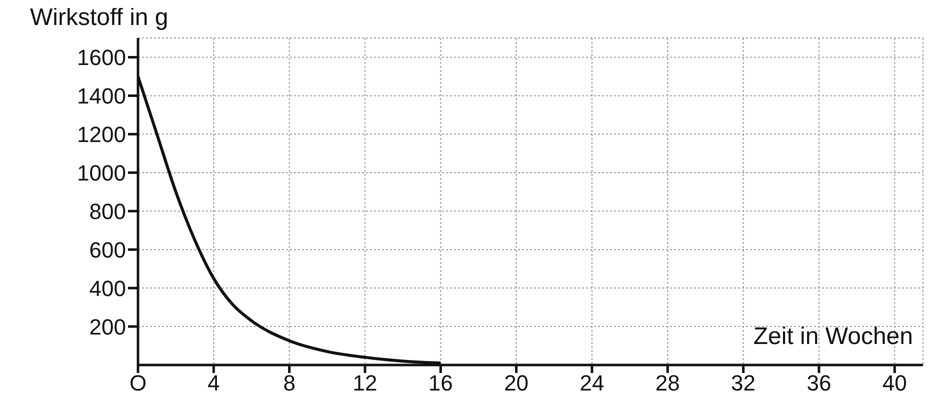 The image size is (937, 413). What do you see at coordinates (138, 383) in the screenshot?
I see `x-tick-label: O` at bounding box center [138, 383].